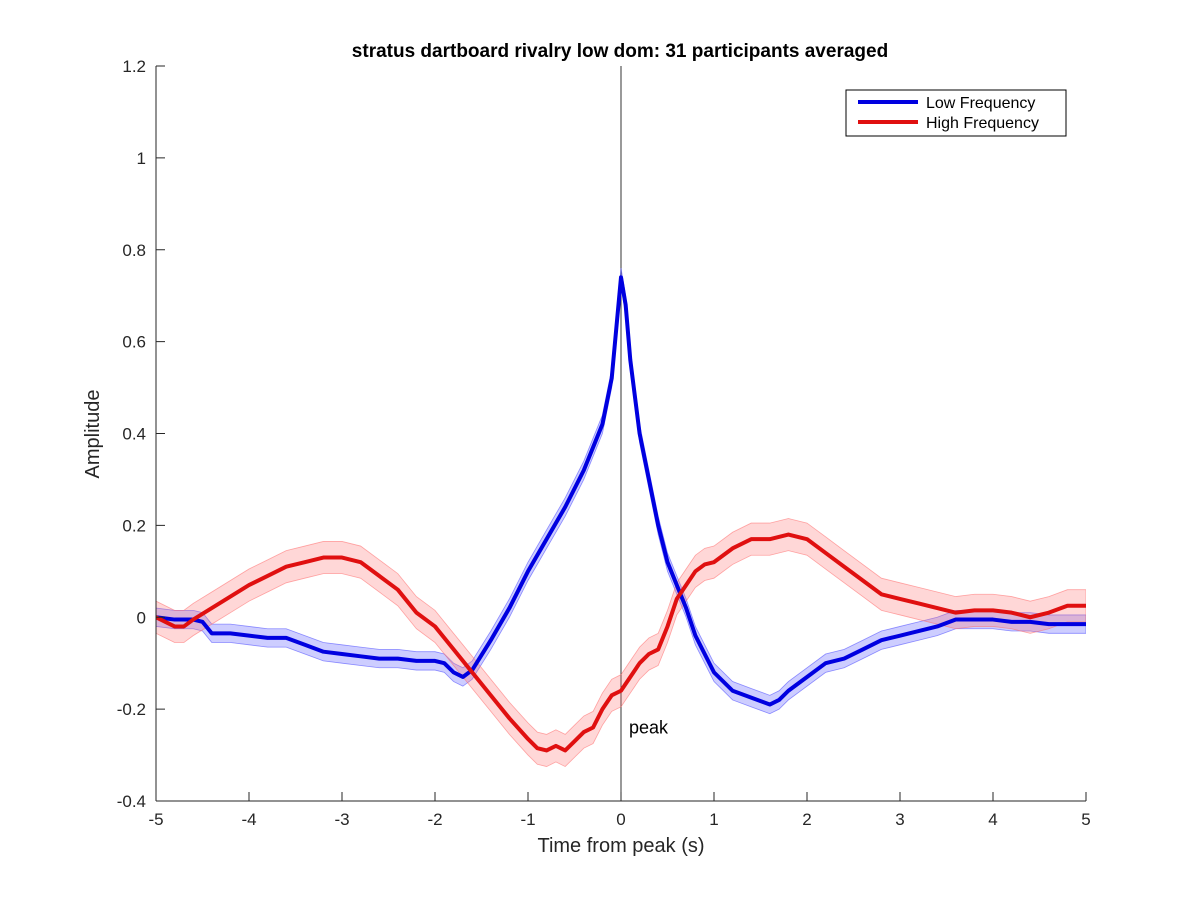 Image resolution: width=1200 pixels, height=900 pixels. Describe the element at coordinates (620, 819) in the screenshot. I see `x-tick-label: 0` at that location.